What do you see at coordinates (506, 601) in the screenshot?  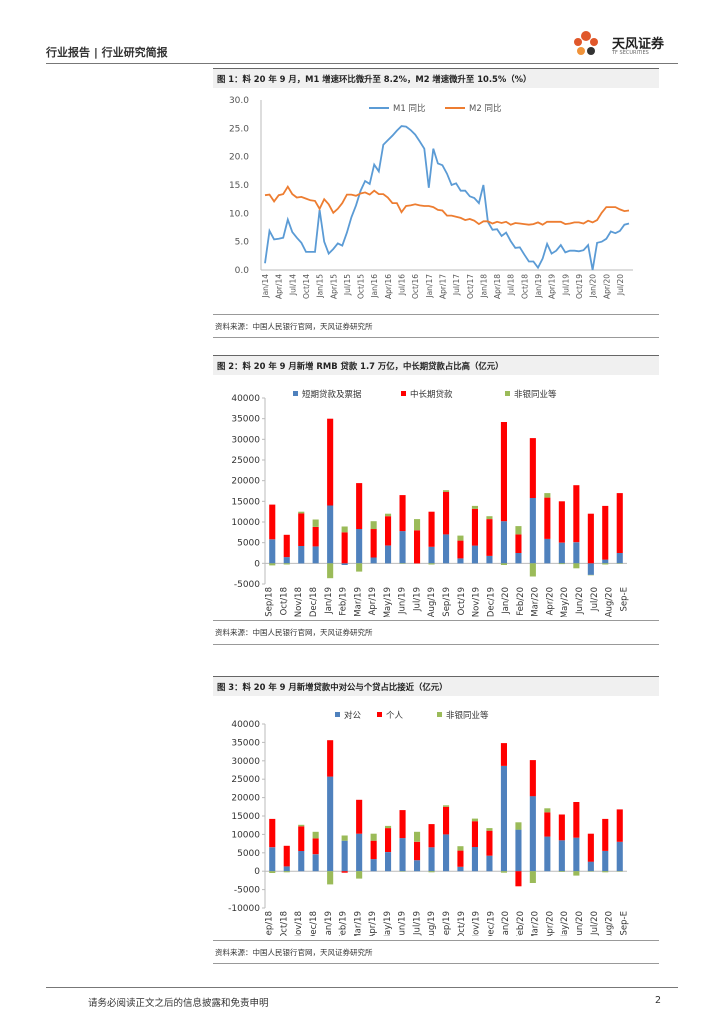 I see `x-tick-label: Jan/20` at bounding box center [506, 601].